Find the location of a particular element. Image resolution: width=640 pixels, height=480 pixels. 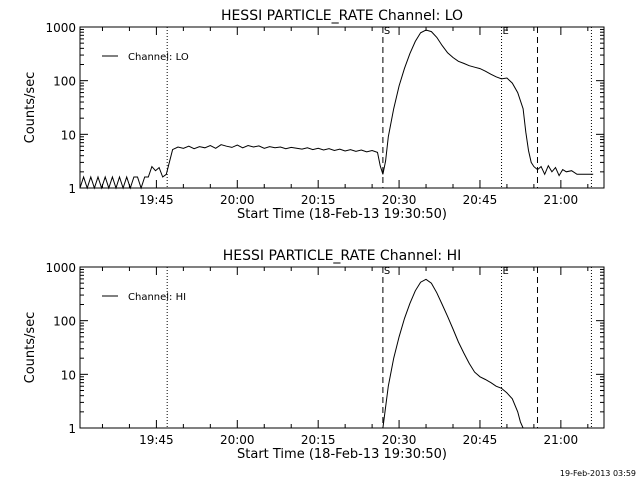

chart-1-y-tick-label: 10 is located at coordinates (68, 135).